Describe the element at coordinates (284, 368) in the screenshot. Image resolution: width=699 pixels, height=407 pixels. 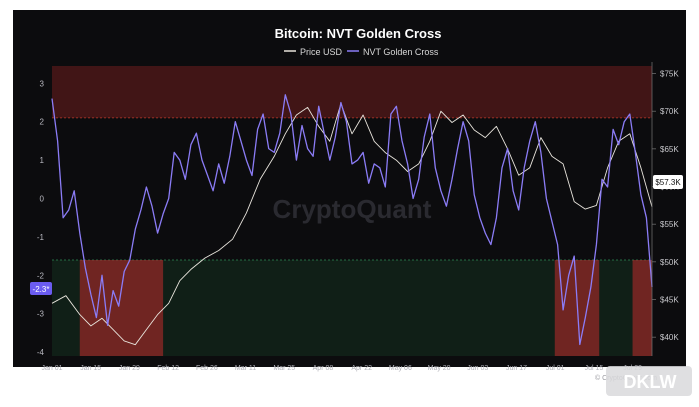
I see `x-axis-tick-label: Mar 25` at that location.